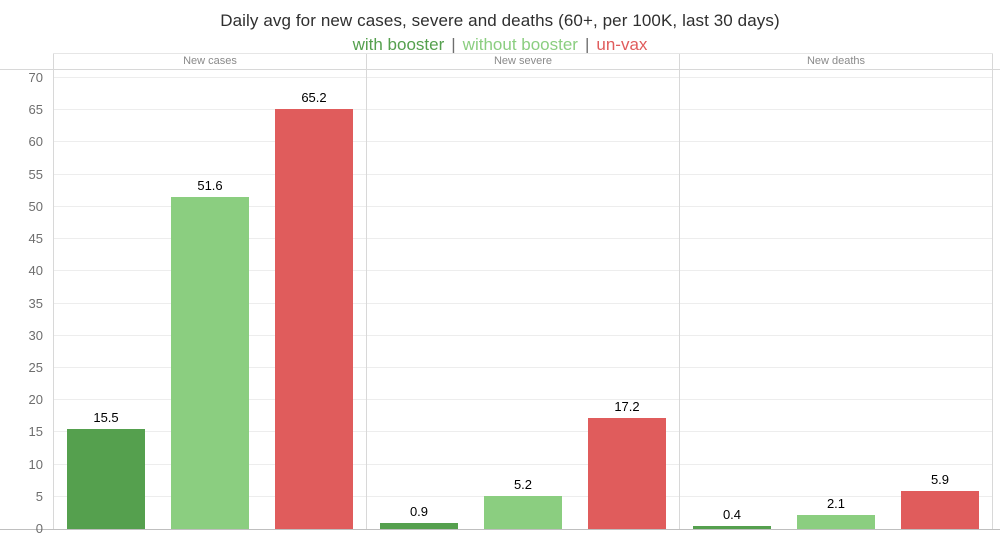  Describe the element at coordinates (836, 522) in the screenshot. I see `bar-without-booster-new-deaths` at that location.